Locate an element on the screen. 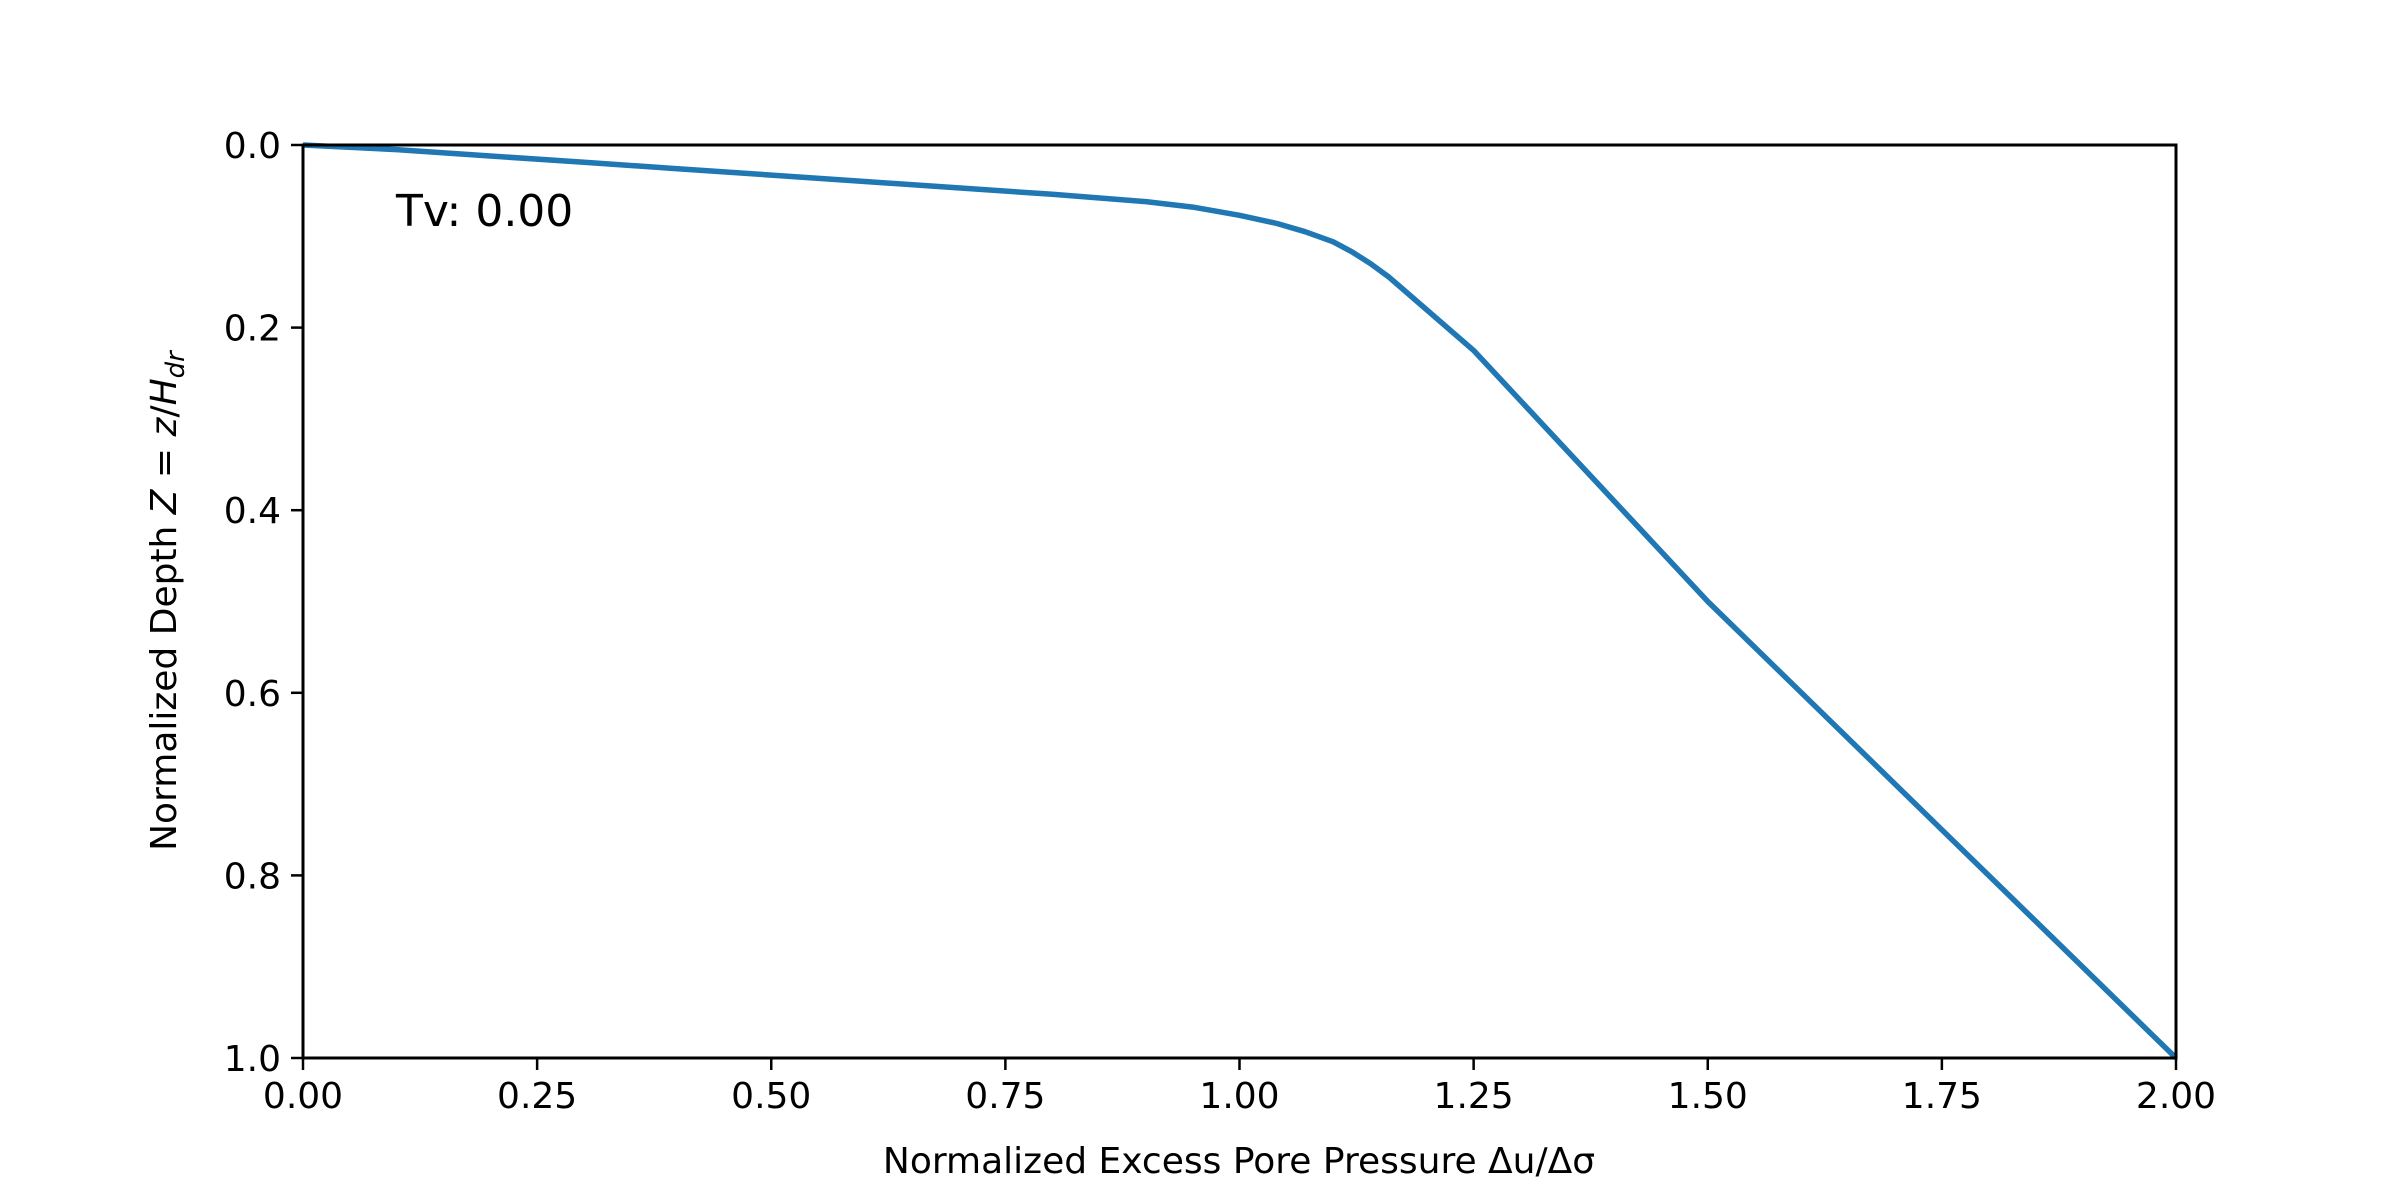 The height and width of the screenshot is (1200, 2400). y-axis-label-z: z is located at coordinates (164, 426).